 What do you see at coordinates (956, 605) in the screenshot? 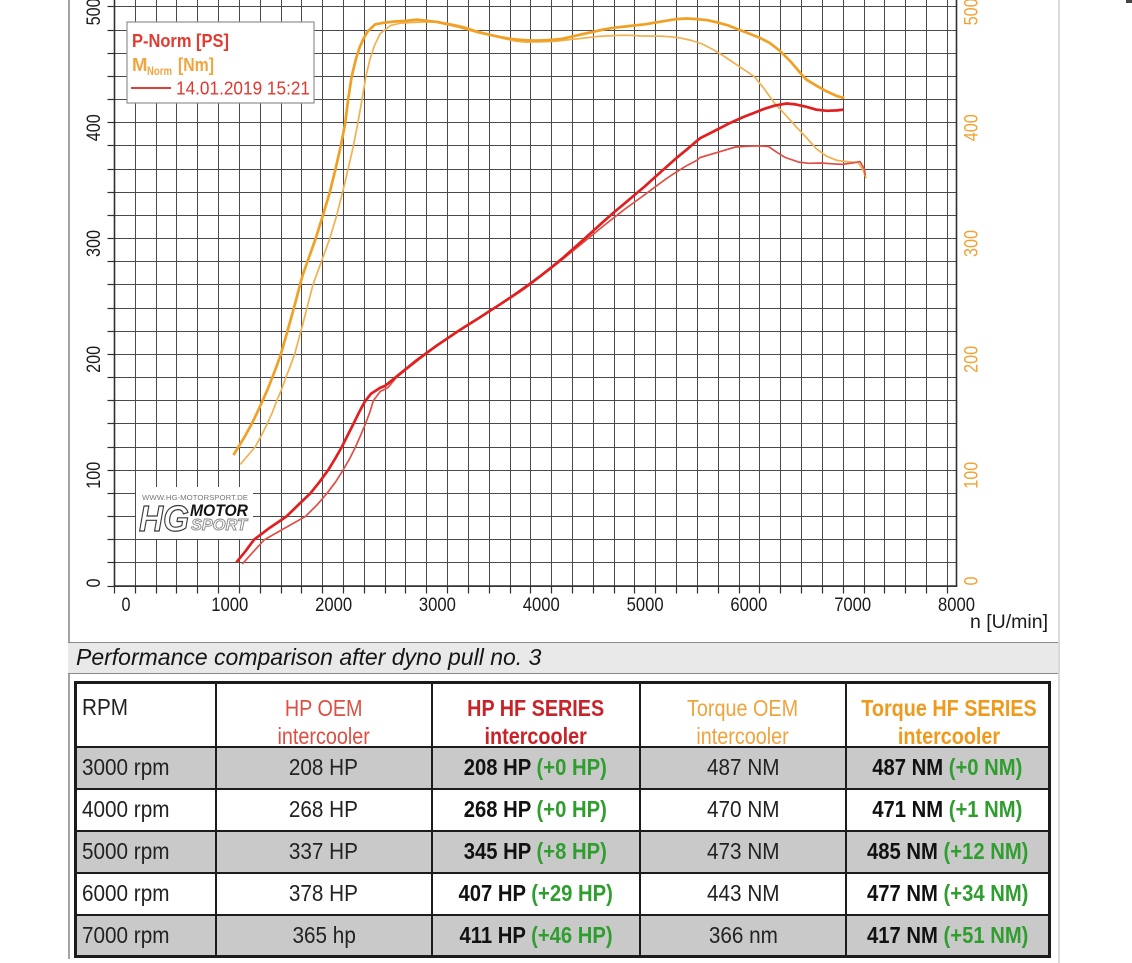
I see `svg-text: 8000` at bounding box center [956, 605].